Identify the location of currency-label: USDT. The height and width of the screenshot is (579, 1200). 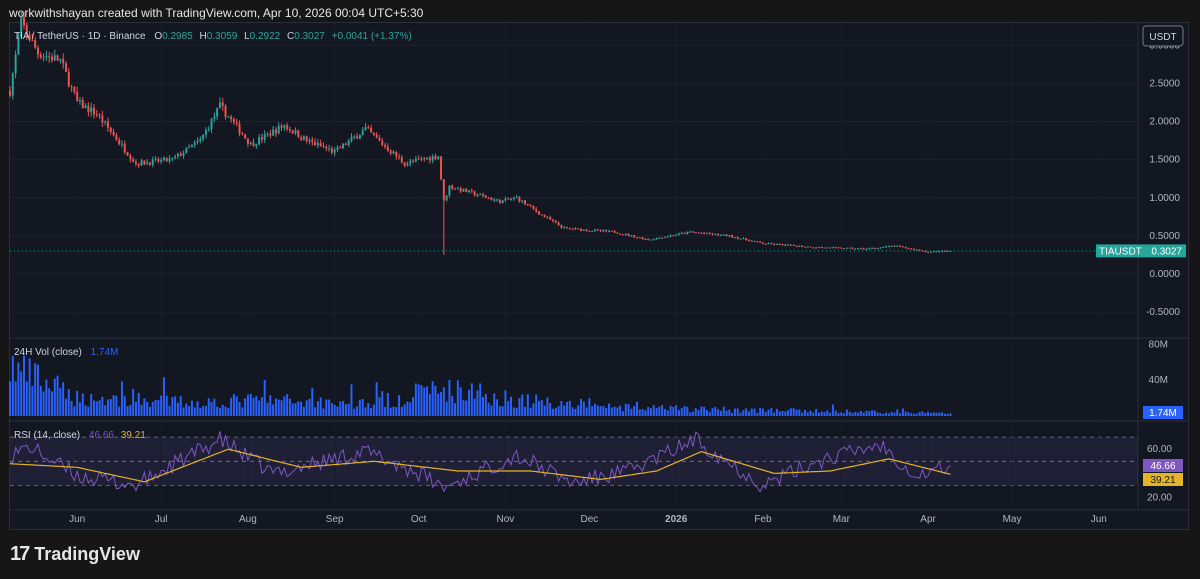
(1162, 37).